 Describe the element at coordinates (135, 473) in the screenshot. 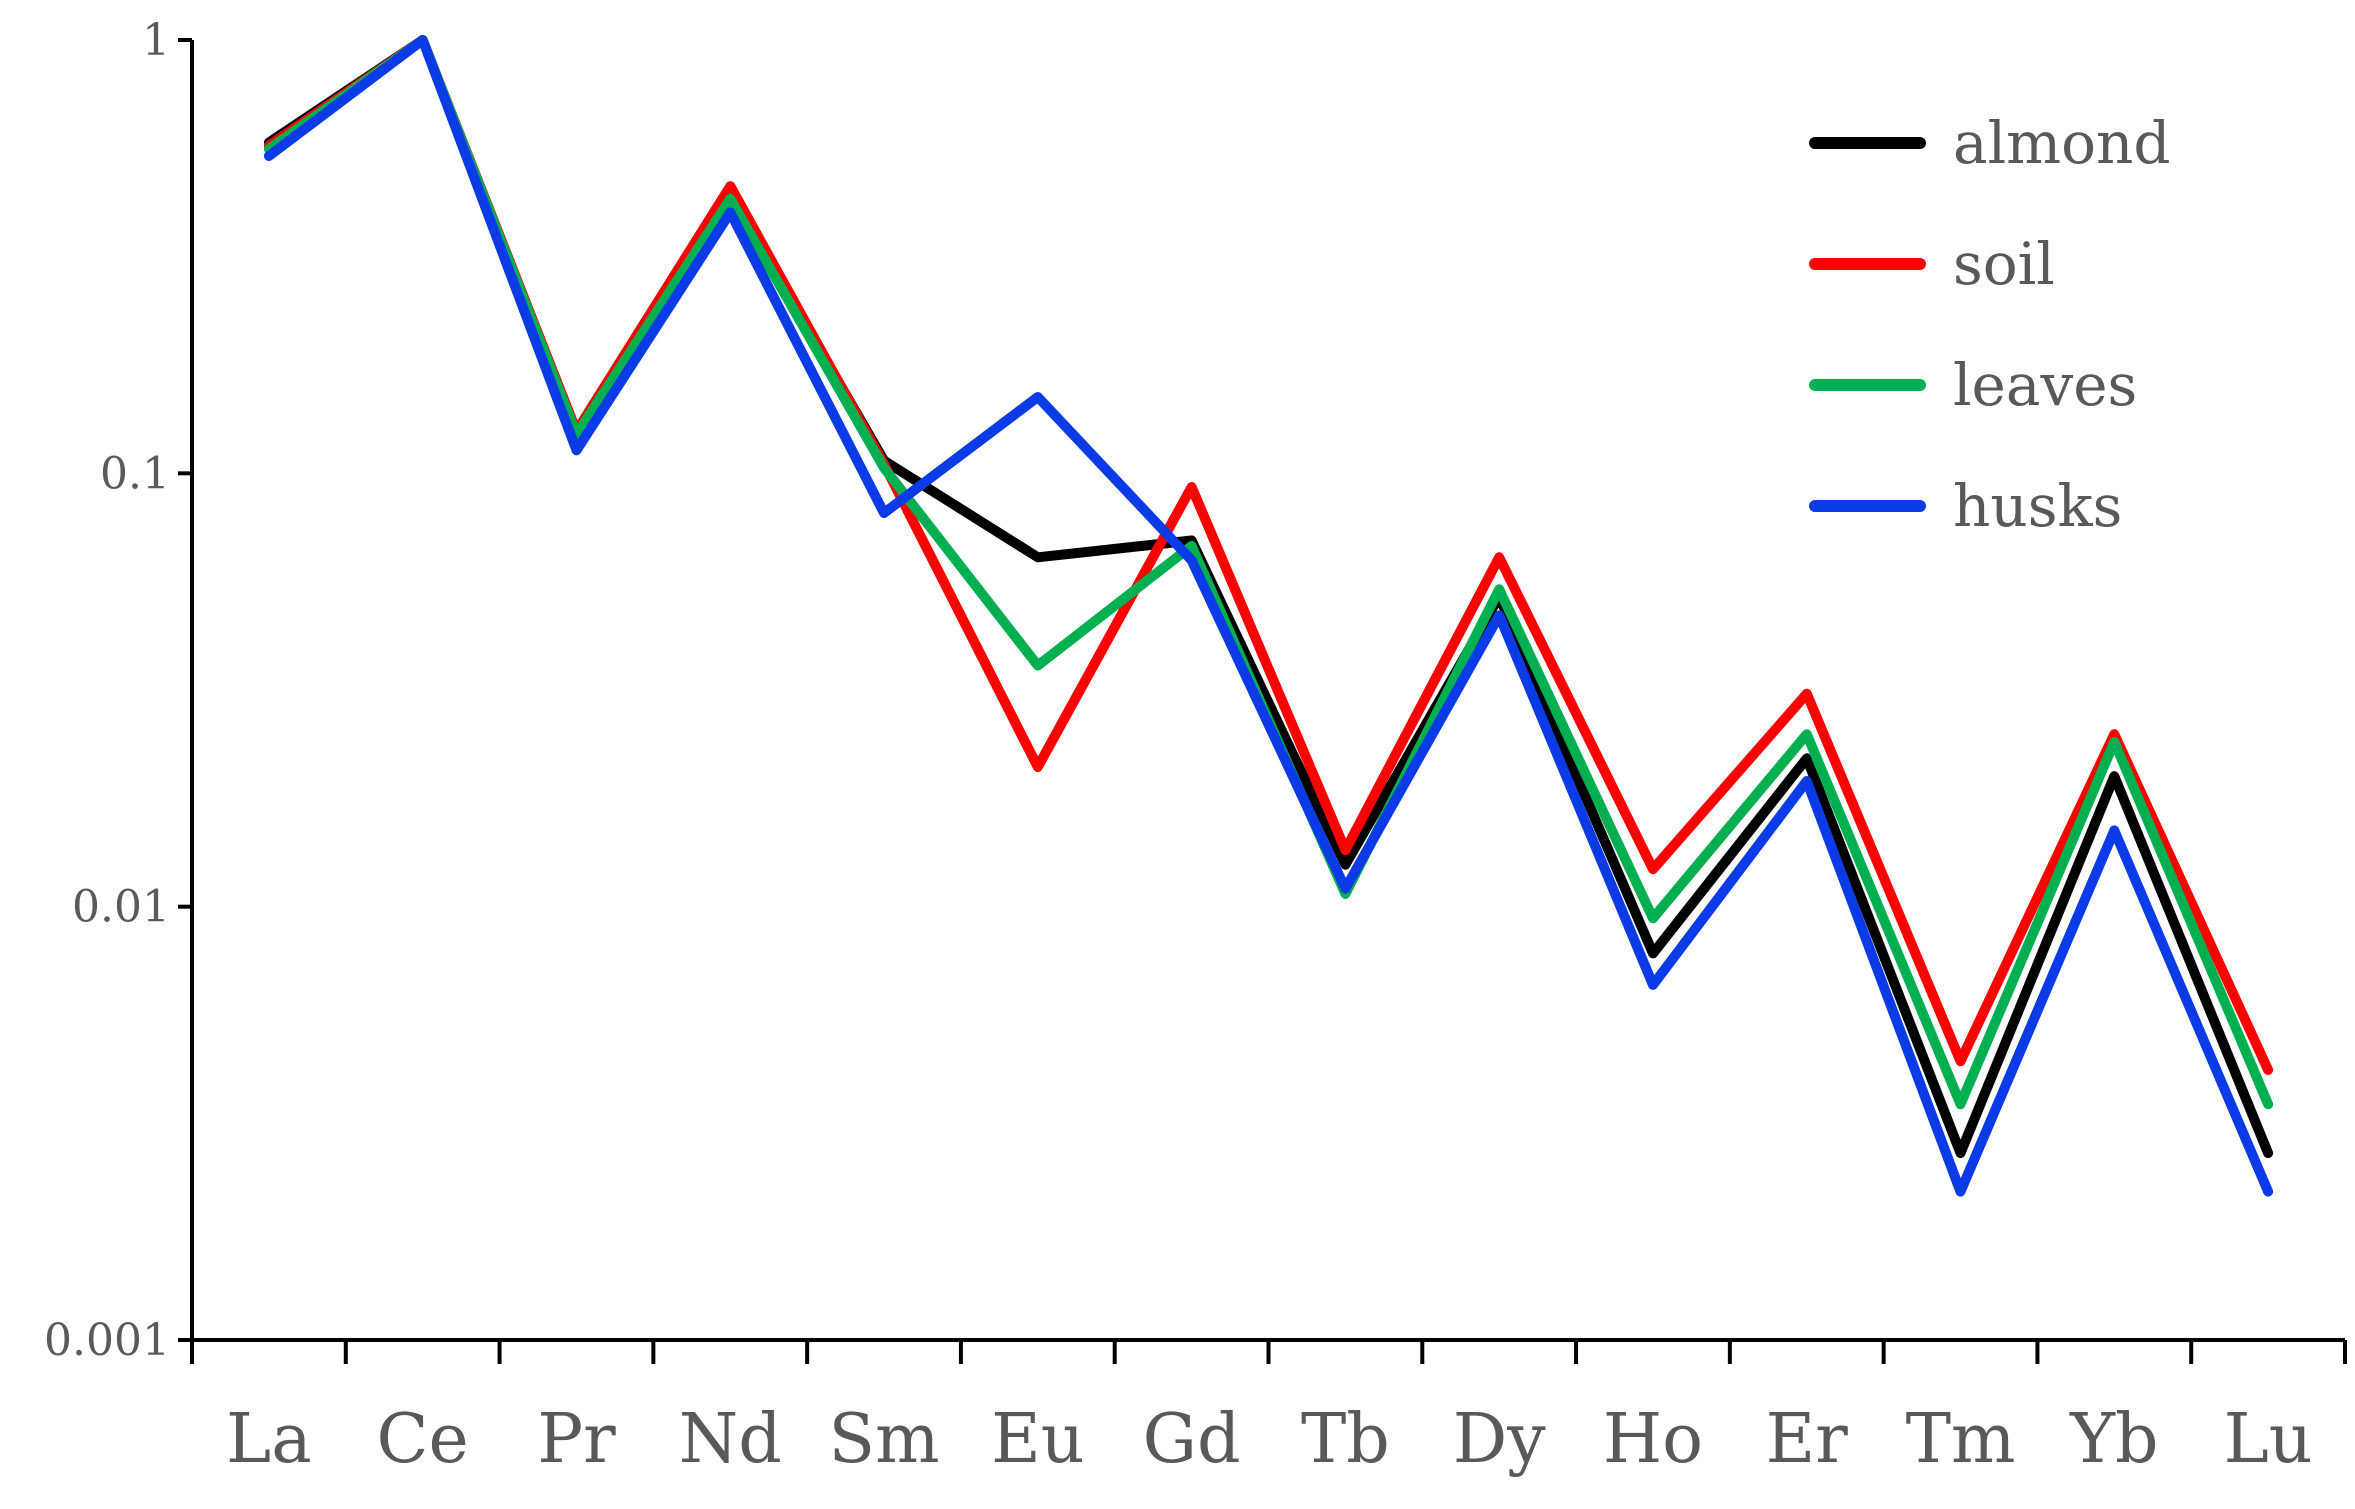

I see `y-tick-label: 0.1` at that location.